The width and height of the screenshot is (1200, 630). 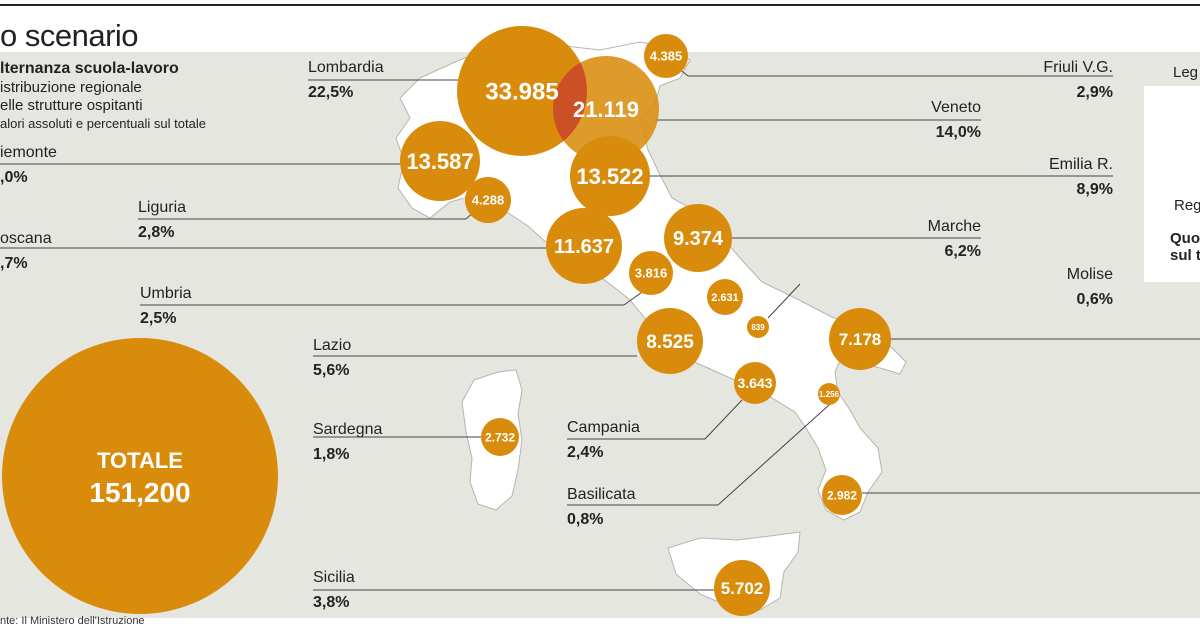 I want to click on leader-line-molise, so click(x=784, y=301).